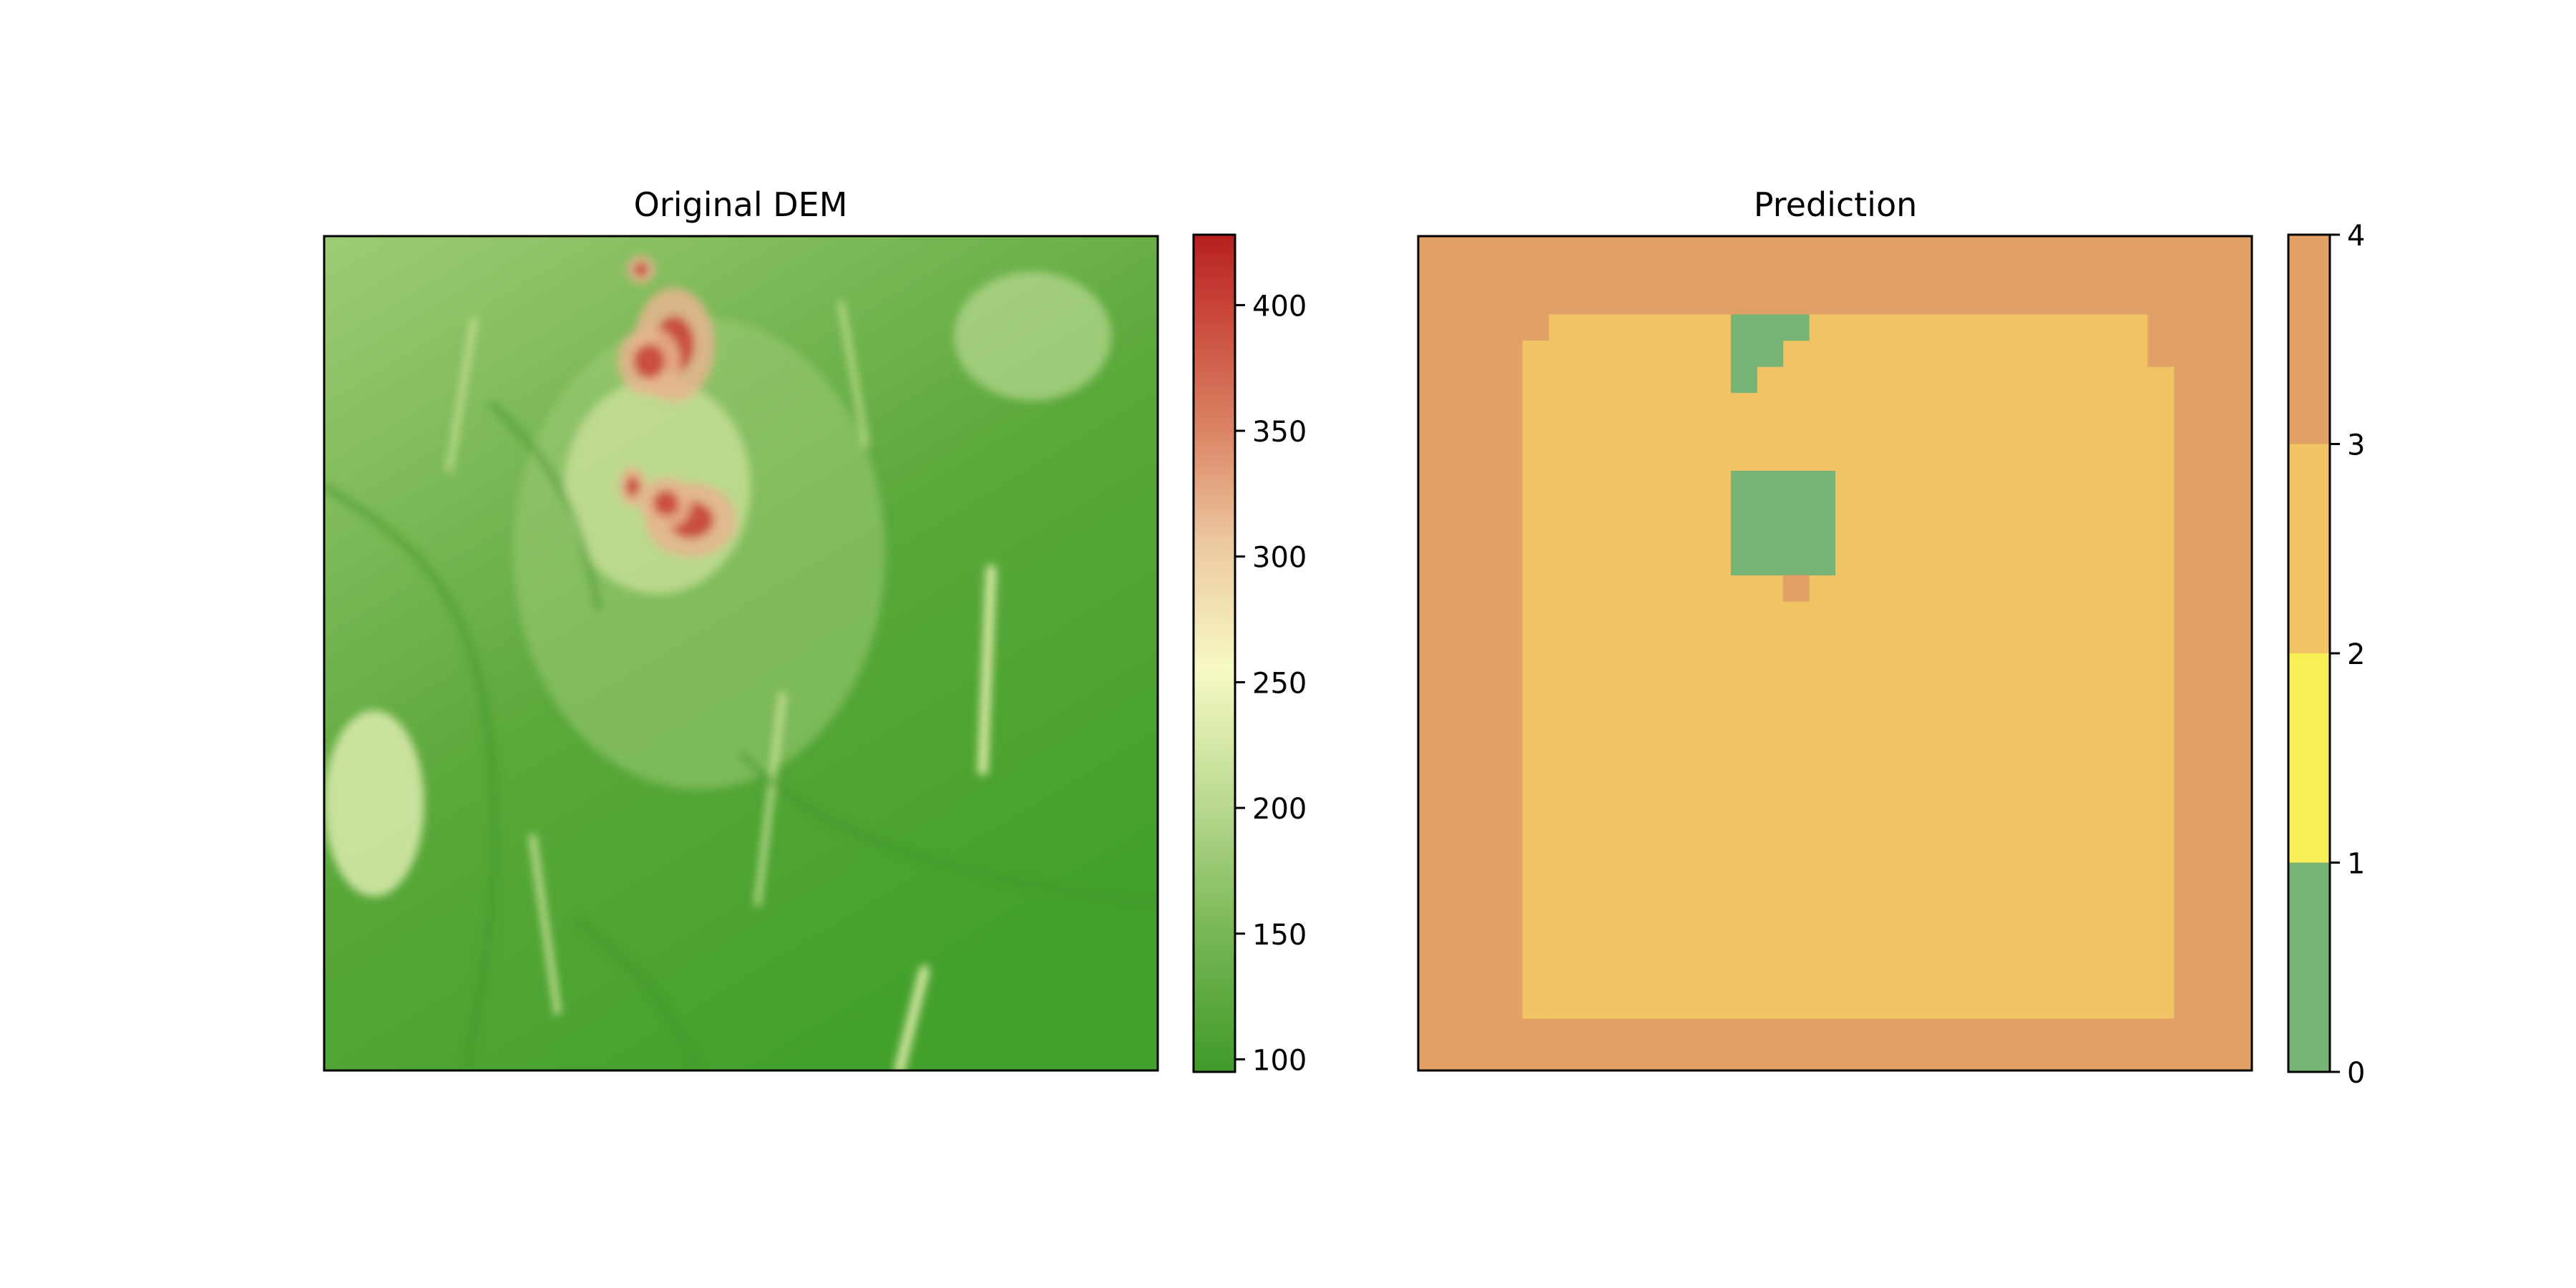 This screenshot has width=2576, height=1288. What do you see at coordinates (1214, 653) in the screenshot?
I see `dem-colorbar-bar` at bounding box center [1214, 653].